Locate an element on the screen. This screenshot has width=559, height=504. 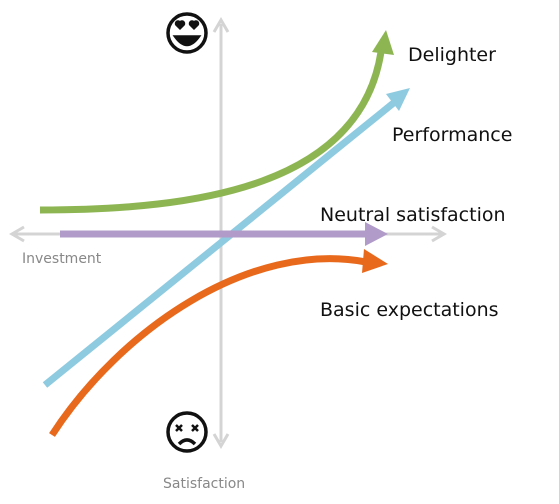
basic-label: Basic expectations is located at coordinates (409, 310).